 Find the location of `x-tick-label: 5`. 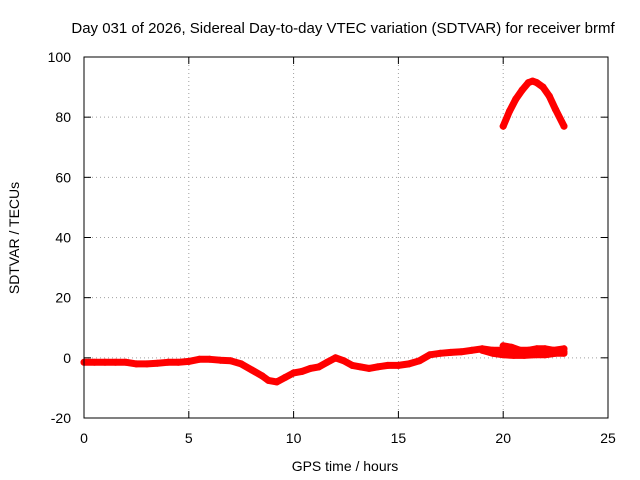

x-tick-label: 5 is located at coordinates (189, 438).